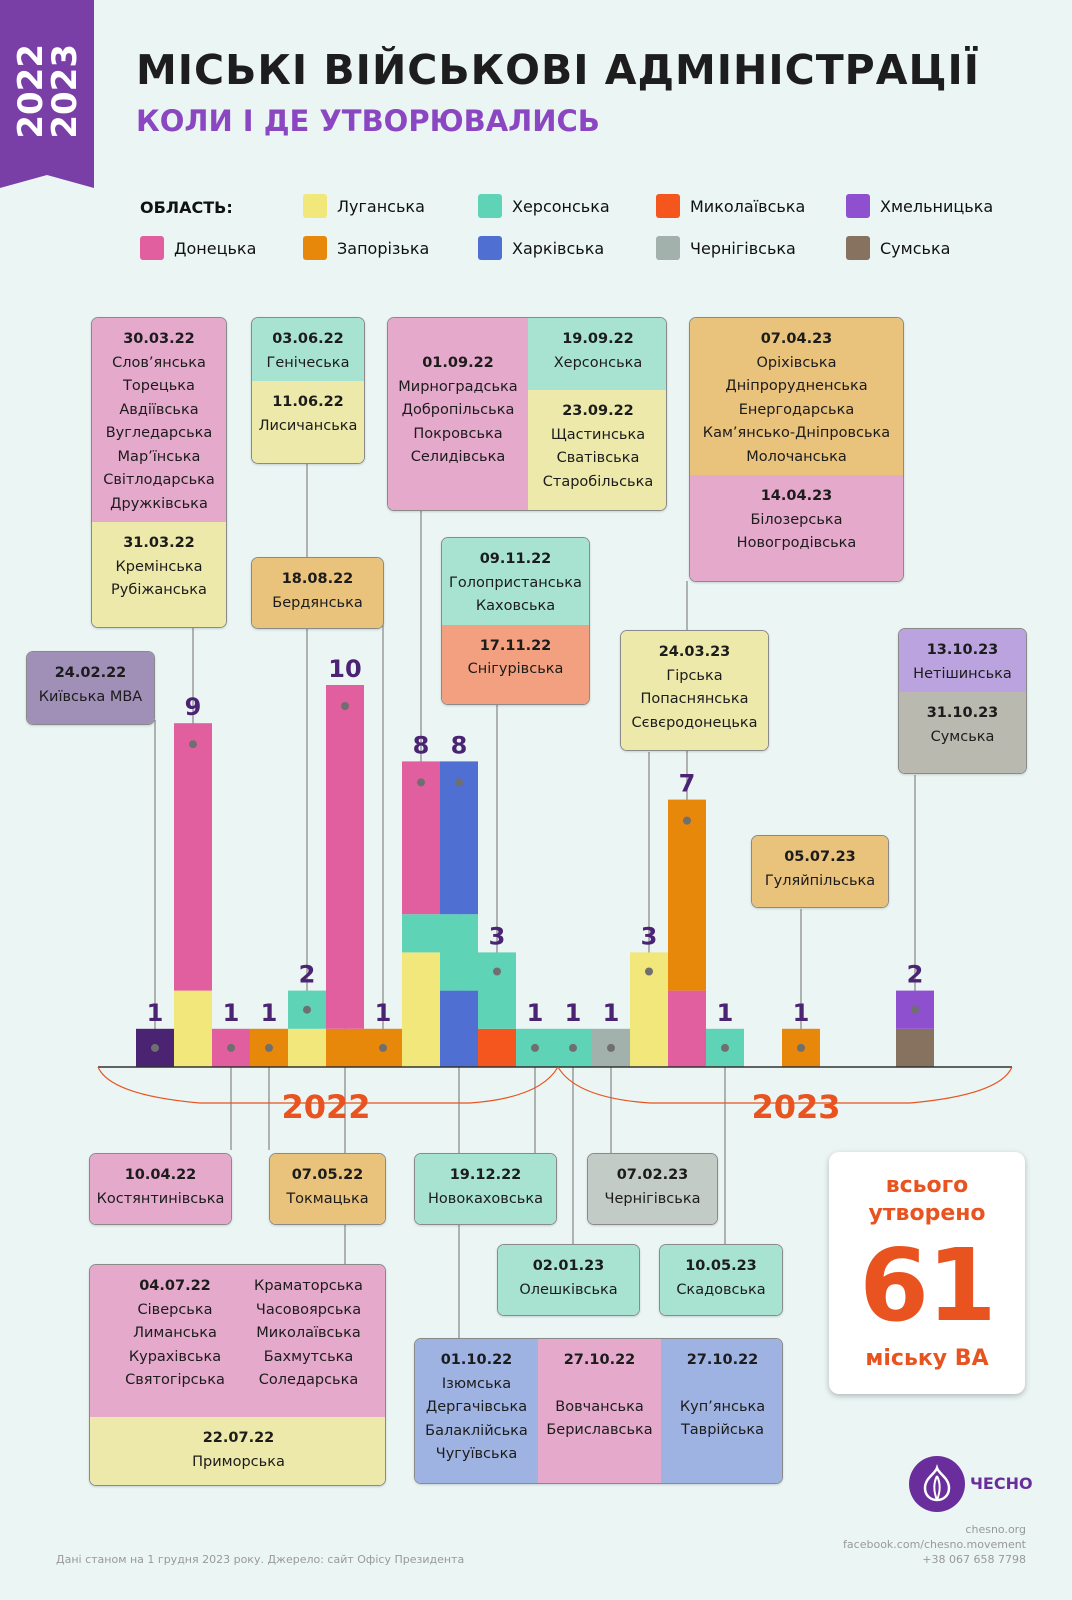 The height and width of the screenshot is (1600, 1072). I want to click on legend-item: Запорізька, so click(366, 248).